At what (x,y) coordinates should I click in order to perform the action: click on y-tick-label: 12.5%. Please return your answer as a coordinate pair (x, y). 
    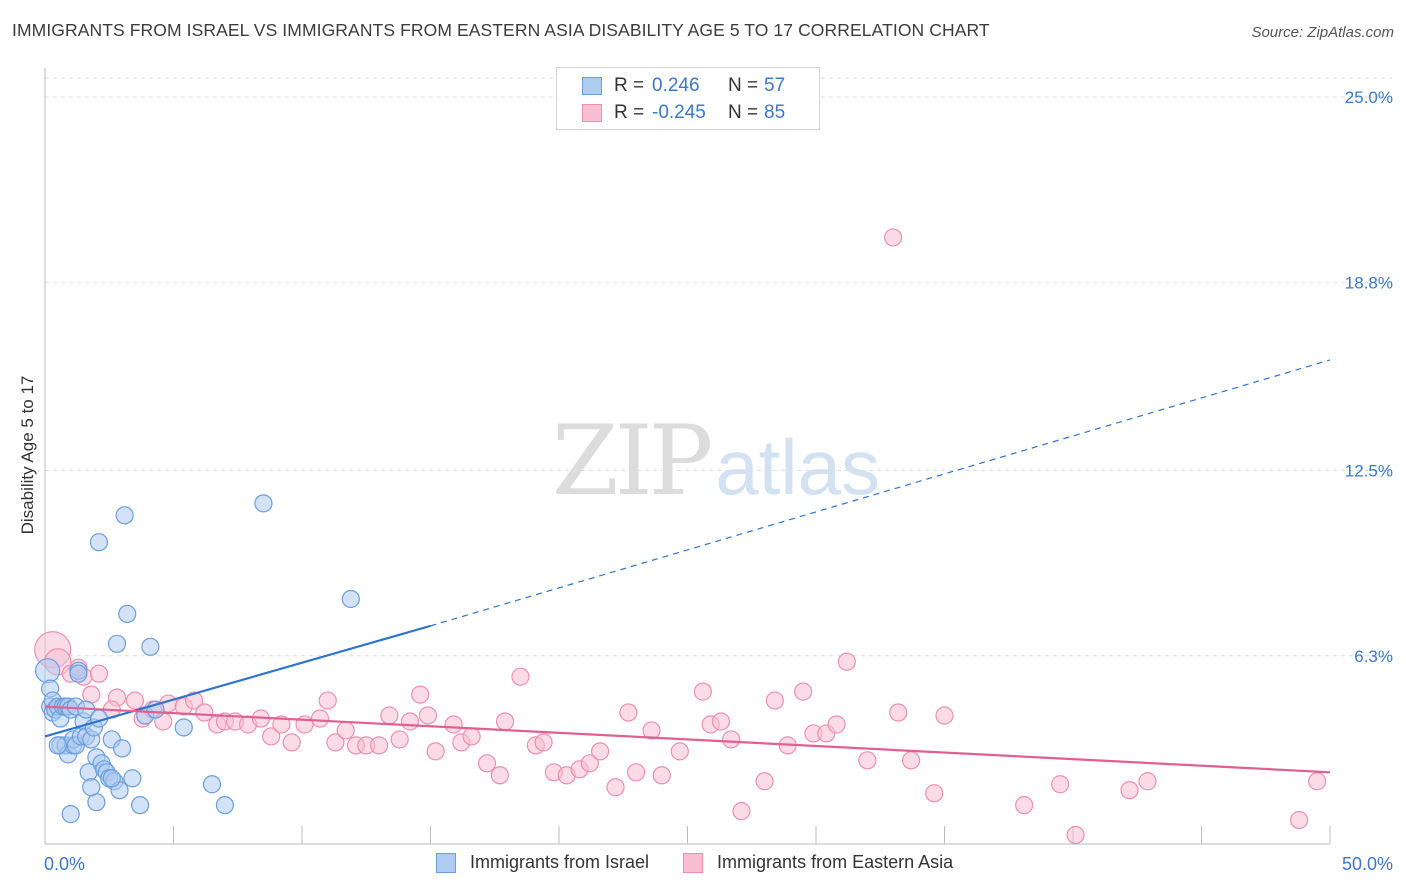
    Looking at the image, I should click on (1369, 471).